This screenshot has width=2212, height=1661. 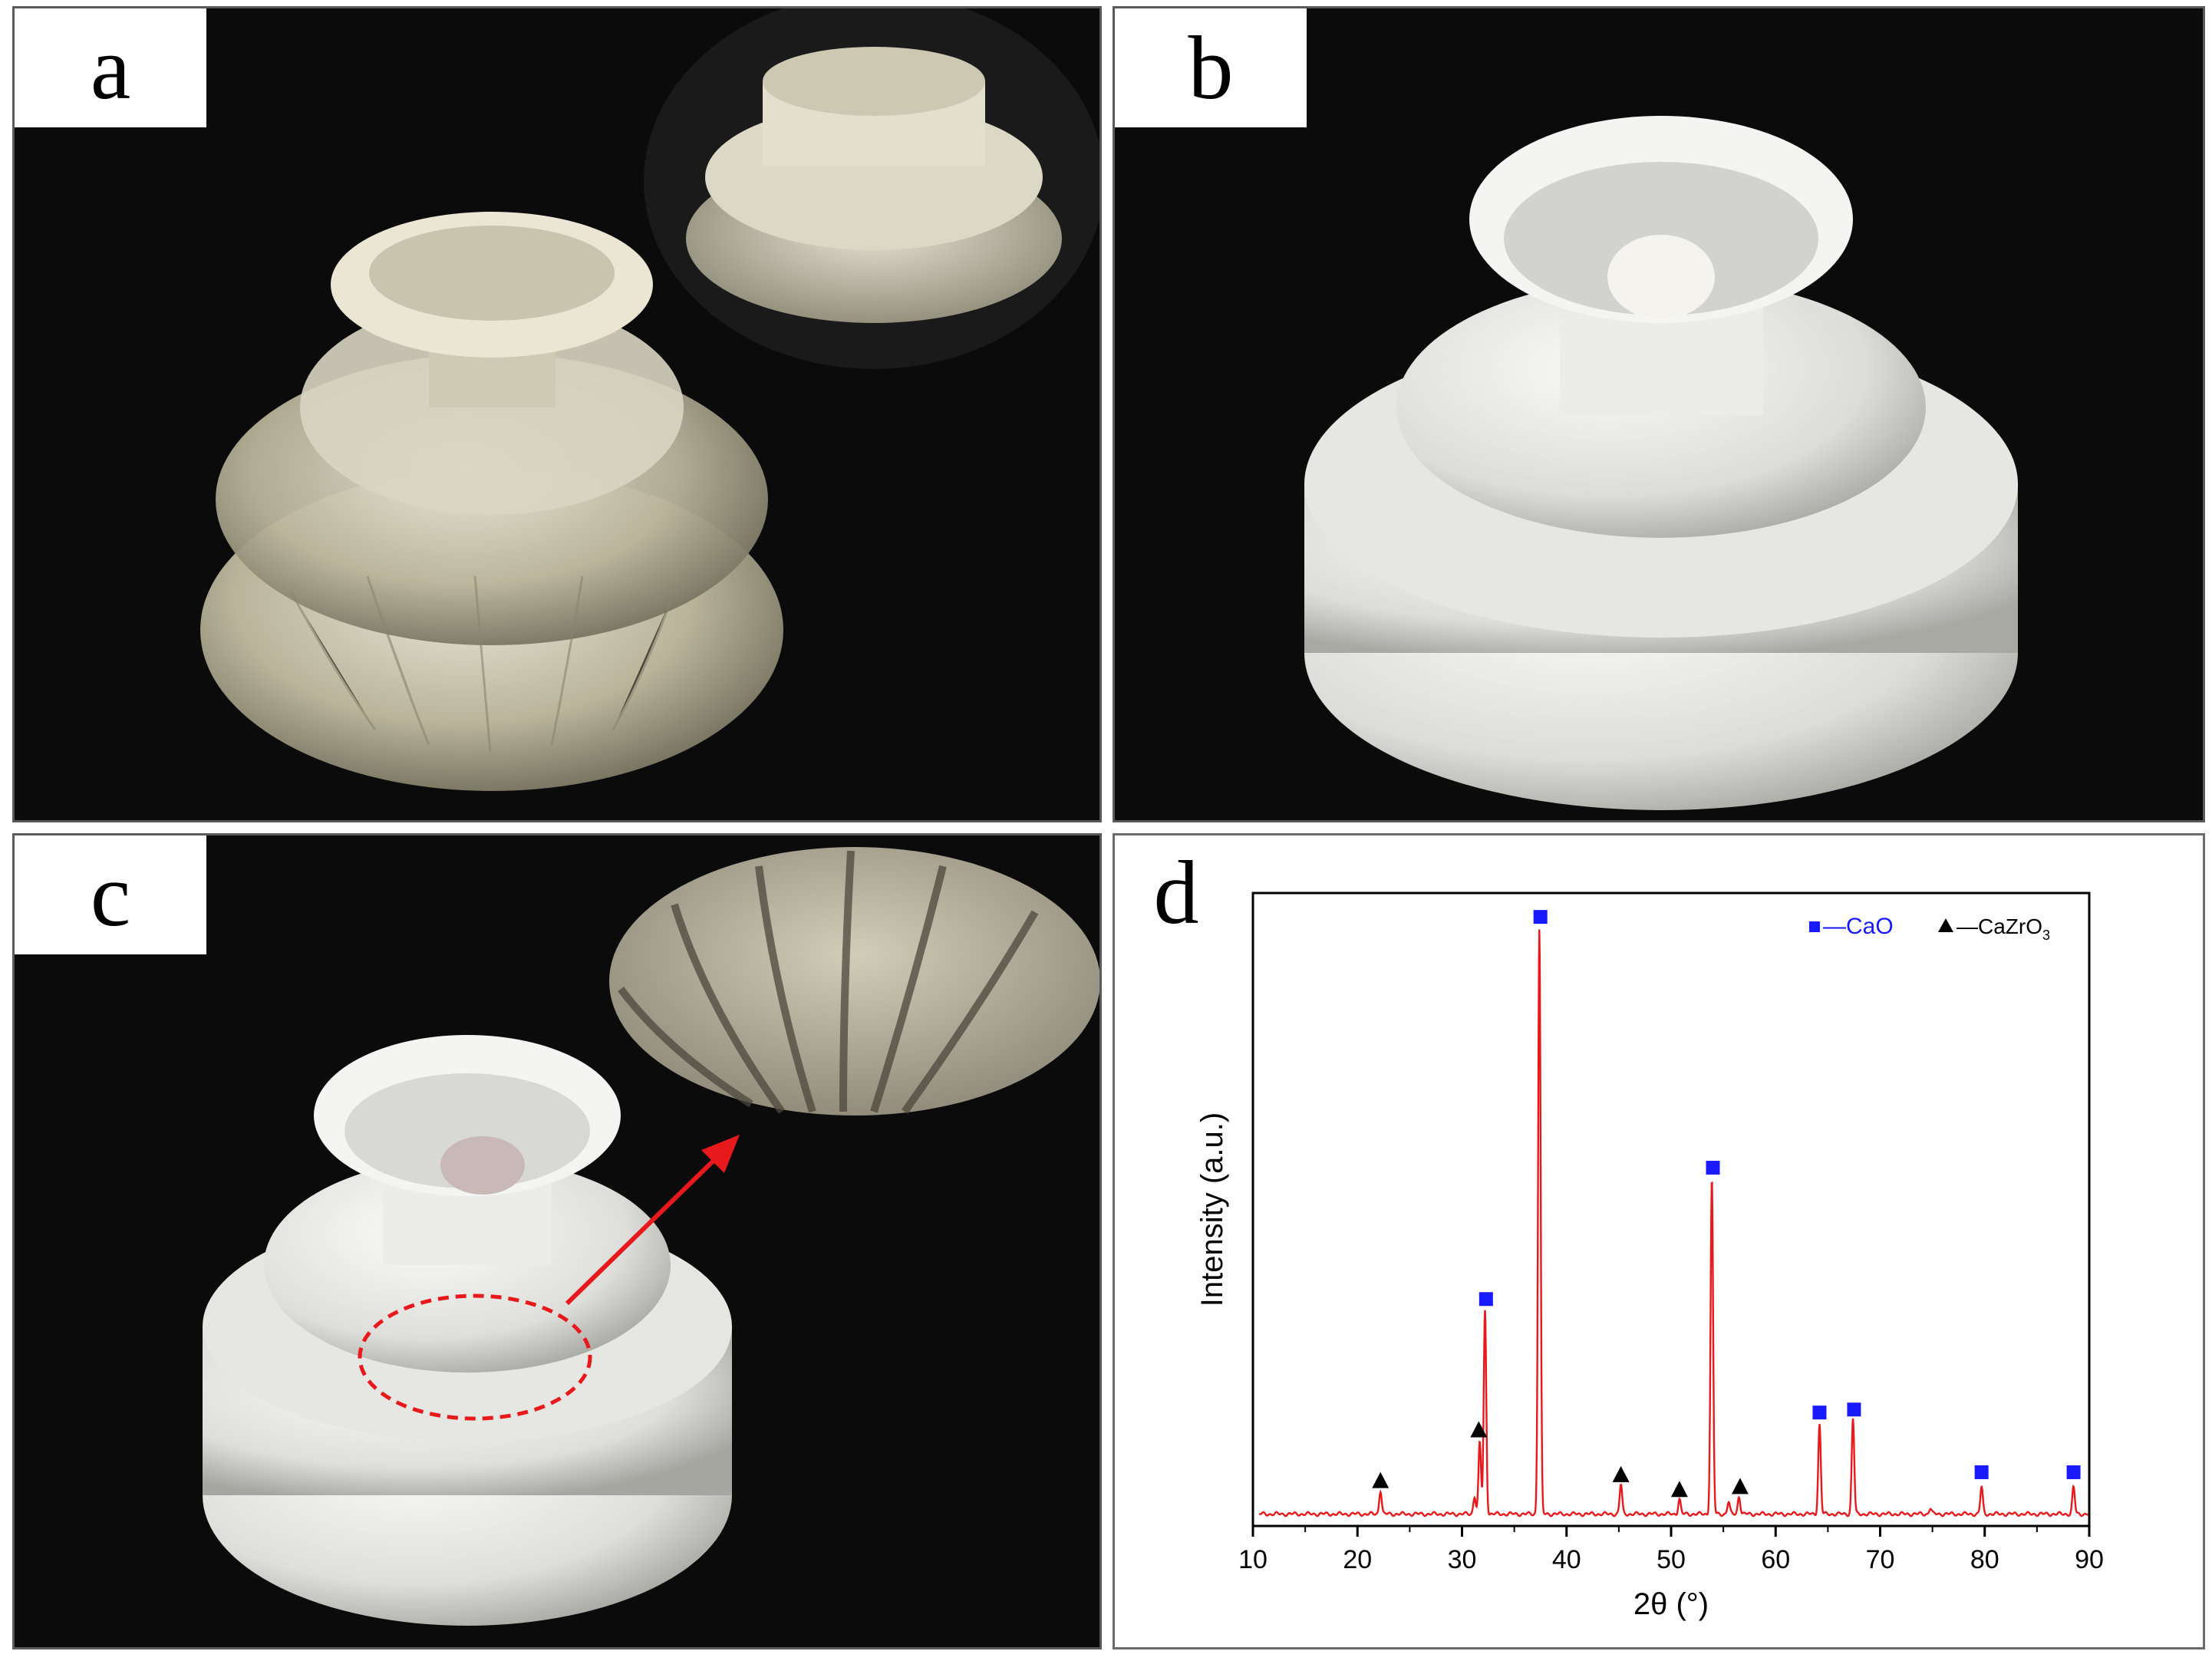 What do you see at coordinates (1462, 1559) in the screenshot?
I see `x-tick-label: 30` at bounding box center [1462, 1559].